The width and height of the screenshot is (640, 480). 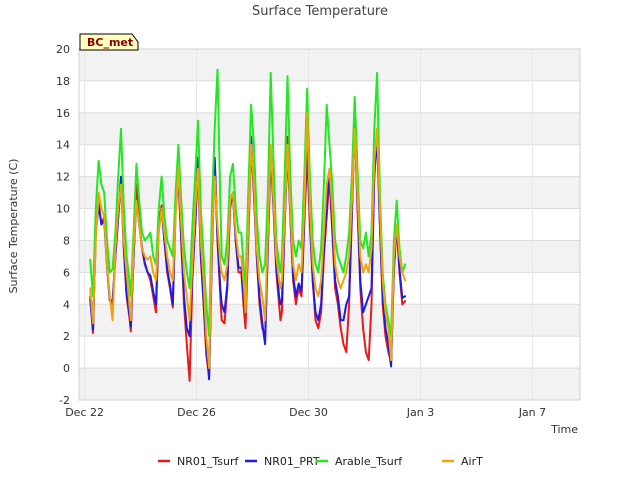 I want to click on legend: NR01_Tsurf NR01_PRT Arable_Tsurf AirT, so click(x=320, y=461).